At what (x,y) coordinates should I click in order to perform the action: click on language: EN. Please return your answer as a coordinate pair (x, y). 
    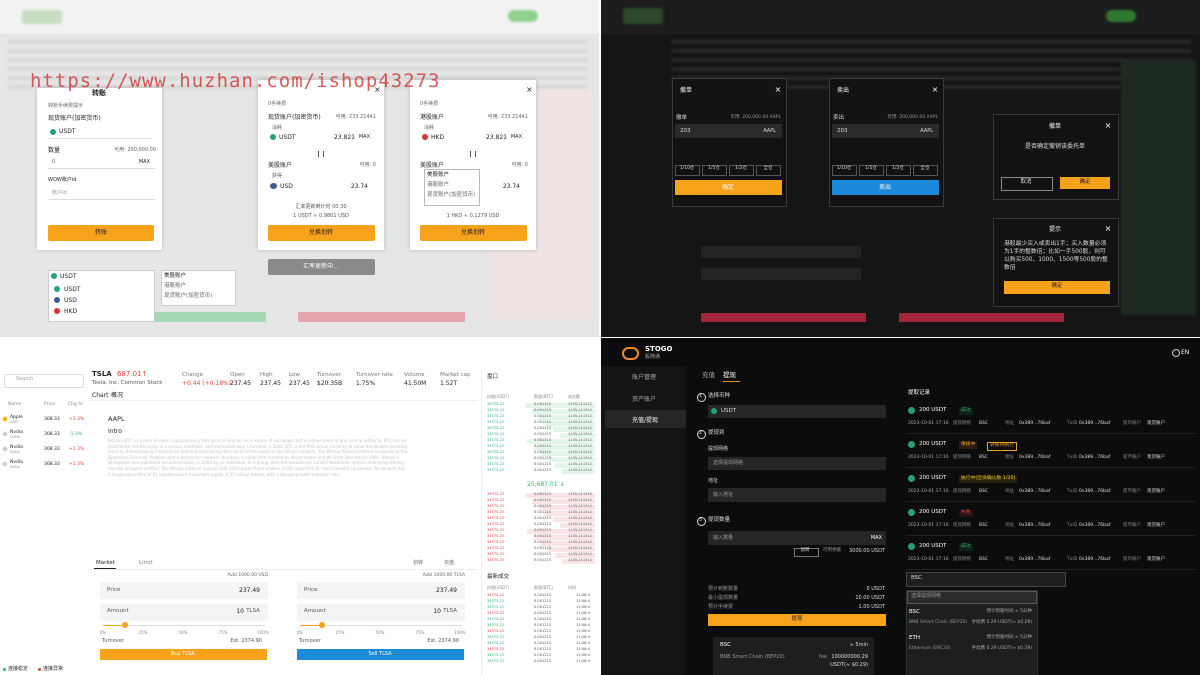
    Looking at the image, I should click on (1185, 352).